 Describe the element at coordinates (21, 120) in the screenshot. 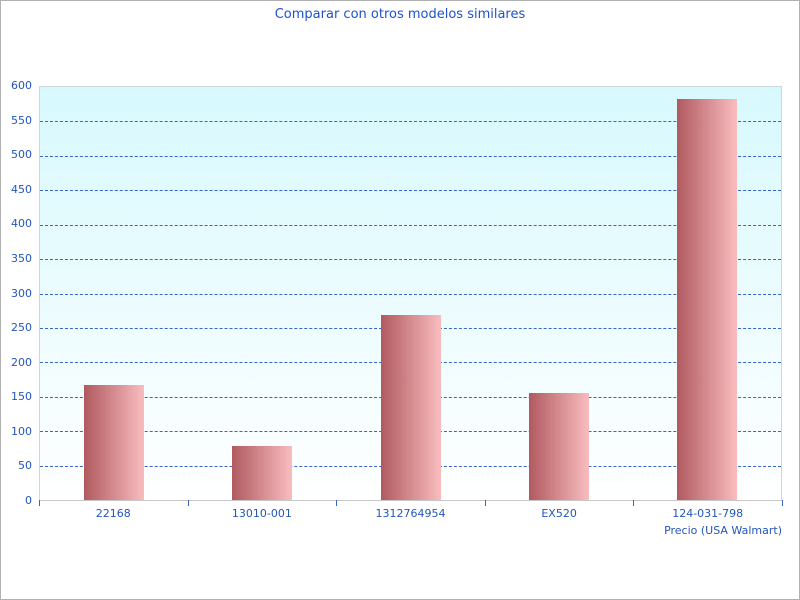

I see `y-tick-label-550: 550` at that location.